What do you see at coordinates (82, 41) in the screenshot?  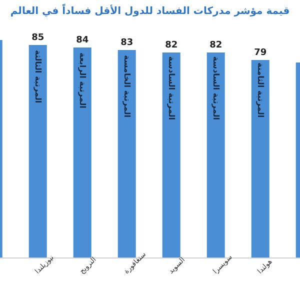 I see `data-label: 84` at bounding box center [82, 41].